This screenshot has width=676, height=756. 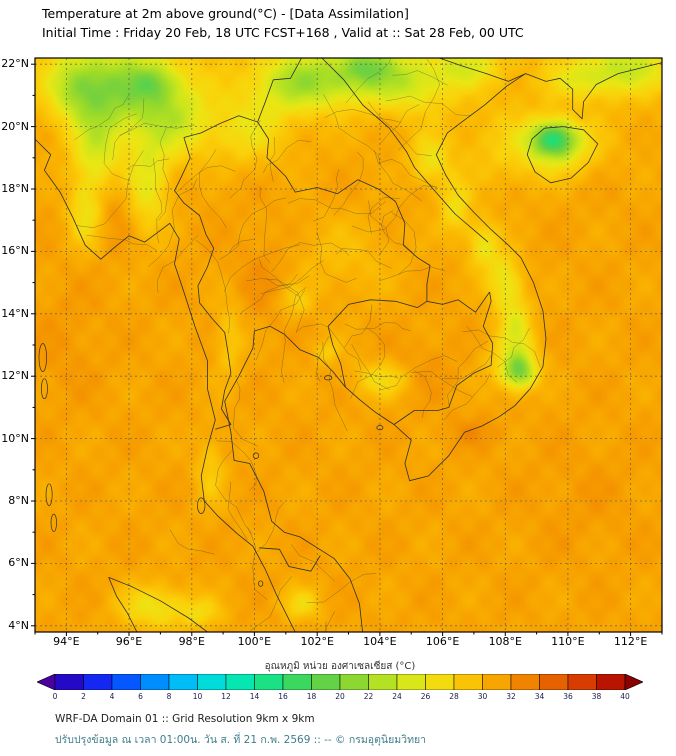 What do you see at coordinates (311, 696) in the screenshot?
I see `colorbar-tick-label: 18` at bounding box center [311, 696].